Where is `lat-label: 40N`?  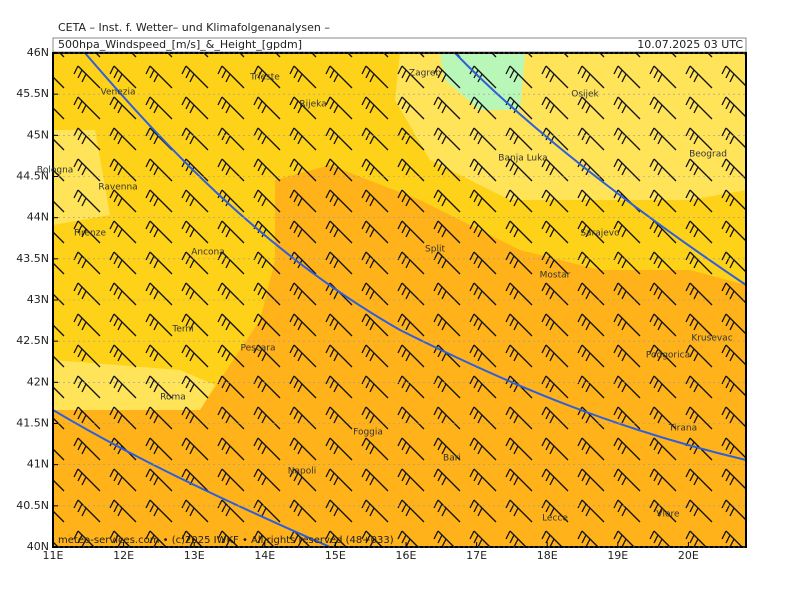
lat-label: 40N is located at coordinates (38, 546).